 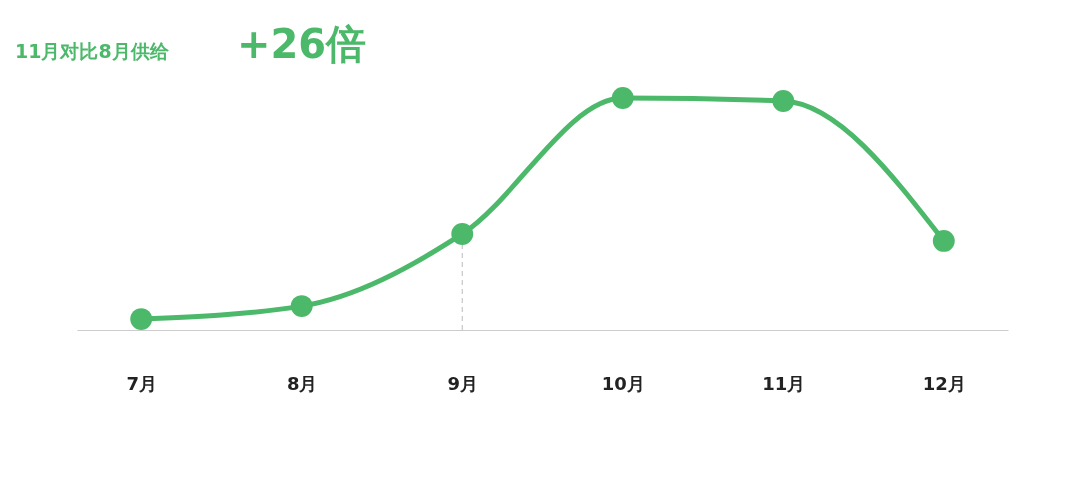 What do you see at coordinates (302, 44) in the screenshot?
I see `chart-subtitle: +26倍` at bounding box center [302, 44].